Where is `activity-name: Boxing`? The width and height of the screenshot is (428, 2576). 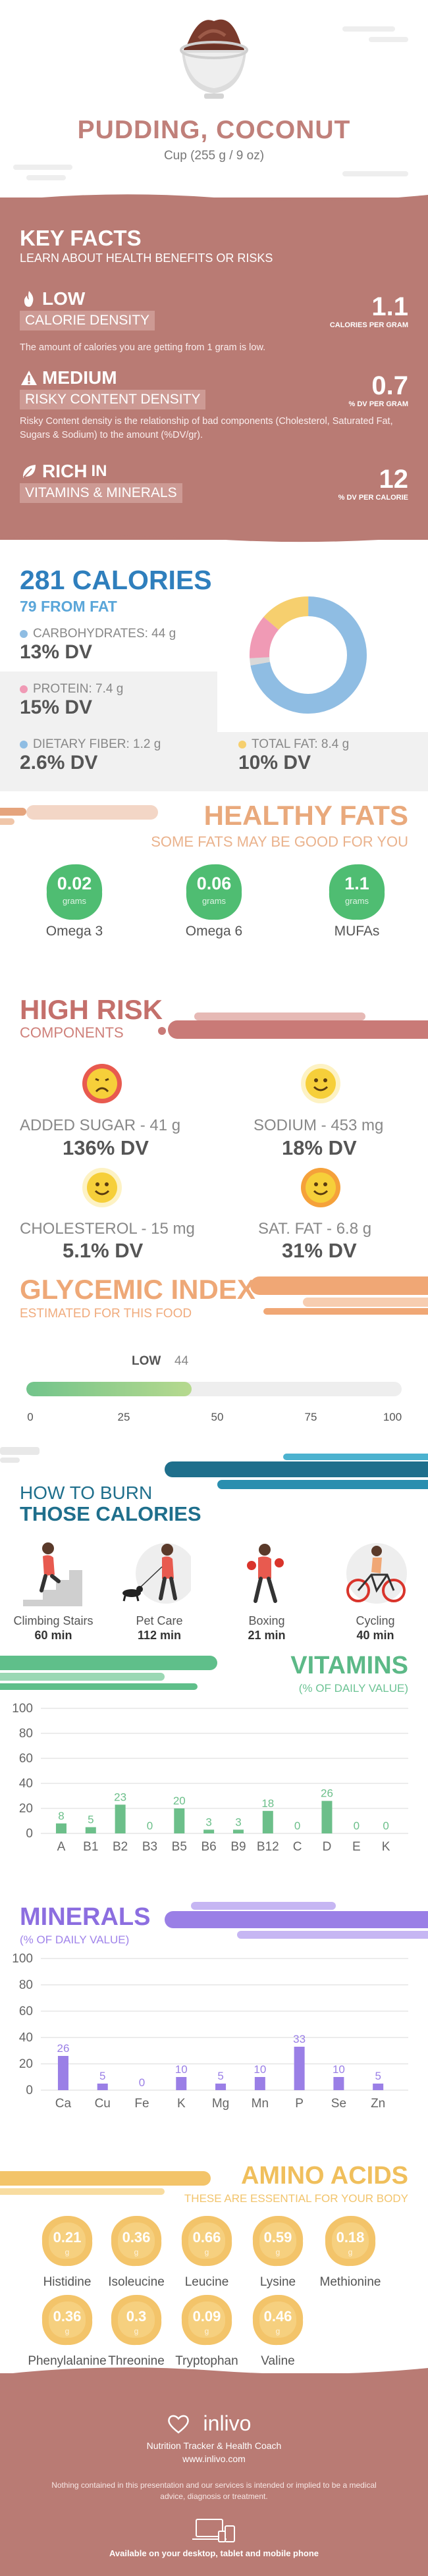
activity-name: Boxing is located at coordinates (266, 1620).